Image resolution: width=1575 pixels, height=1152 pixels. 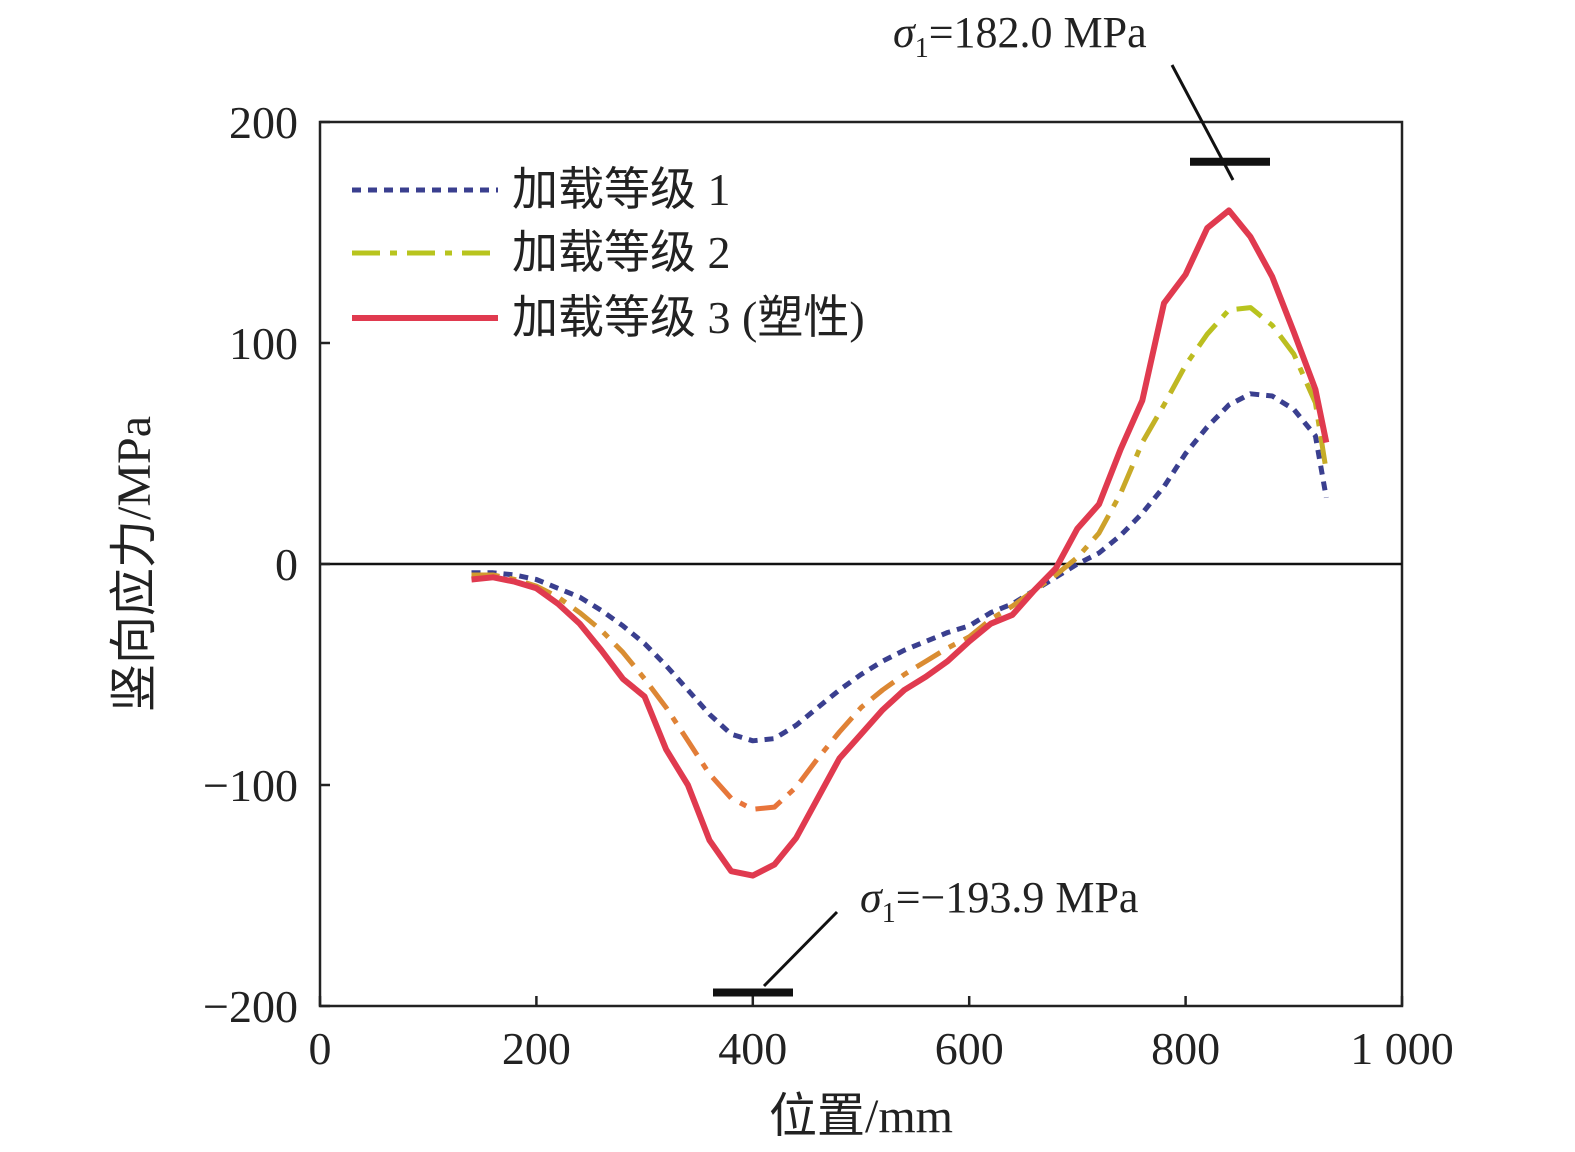 What do you see at coordinates (861, 1116) in the screenshot?
I see `x-axis-title: 位置/mm` at bounding box center [861, 1116].